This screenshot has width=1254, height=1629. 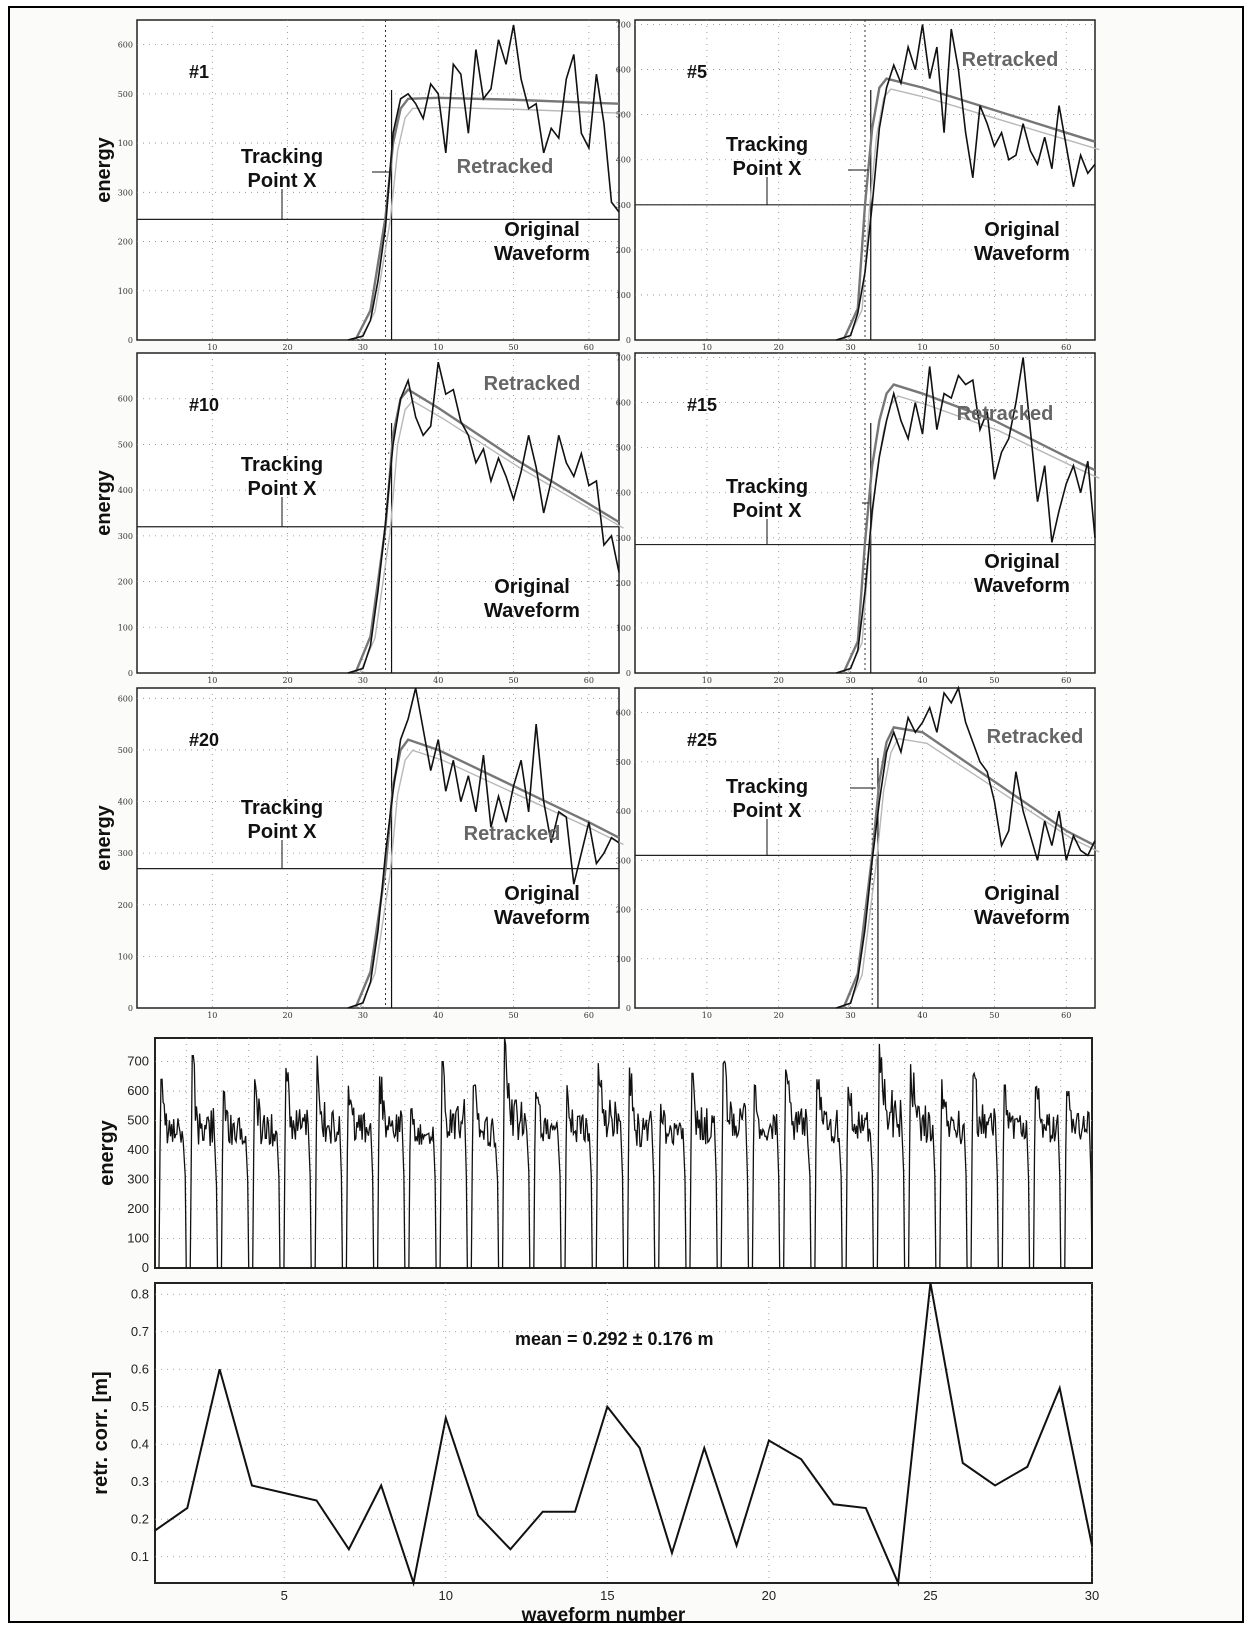 What do you see at coordinates (623, 1434) in the screenshot?
I see `correction-line` at bounding box center [623, 1434].